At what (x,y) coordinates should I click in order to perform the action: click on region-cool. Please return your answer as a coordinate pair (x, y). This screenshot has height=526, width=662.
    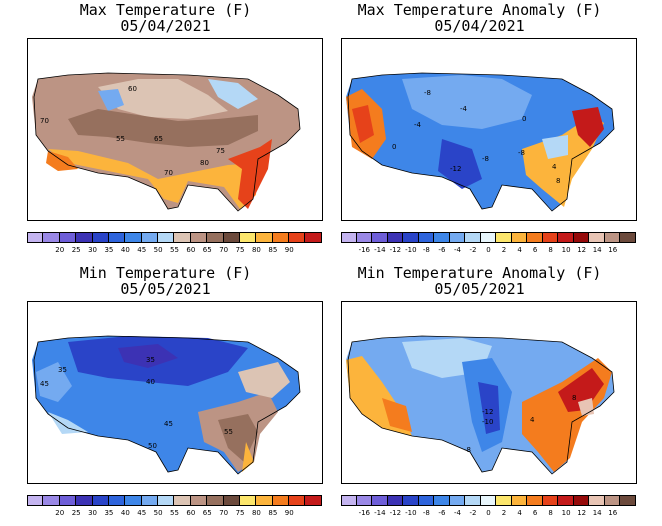
    Looking at the image, I should click on (163, 99).